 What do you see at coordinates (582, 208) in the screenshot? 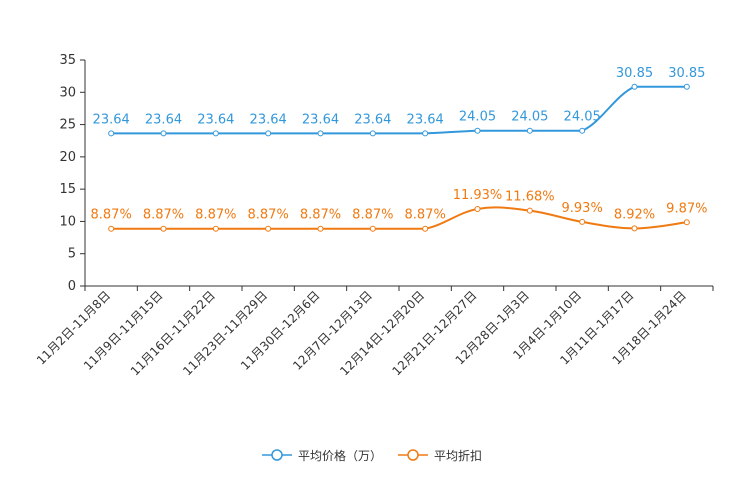
I see `series-discount-data-label: 9.93%` at bounding box center [582, 208].